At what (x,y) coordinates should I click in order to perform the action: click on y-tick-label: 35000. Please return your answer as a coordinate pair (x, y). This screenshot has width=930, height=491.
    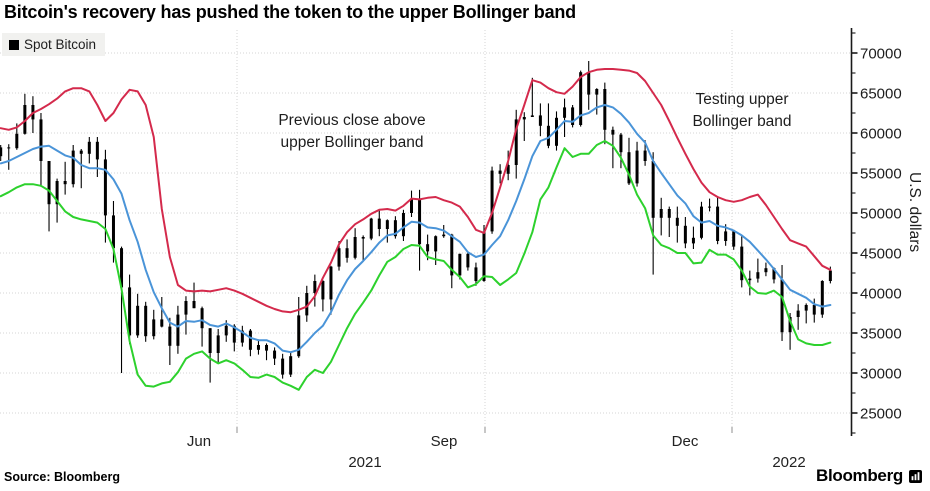
    Looking at the image, I should click on (881, 334).